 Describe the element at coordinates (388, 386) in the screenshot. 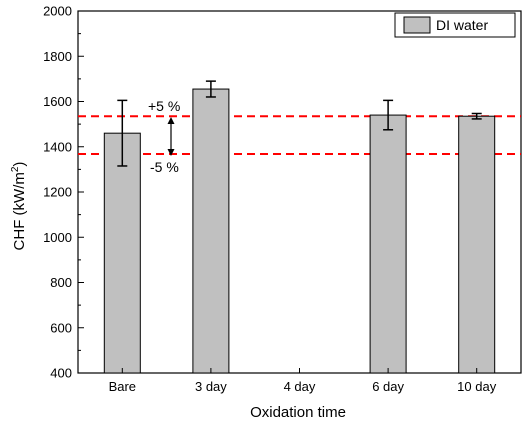

I see `x-tick-label: 6 day` at that location.